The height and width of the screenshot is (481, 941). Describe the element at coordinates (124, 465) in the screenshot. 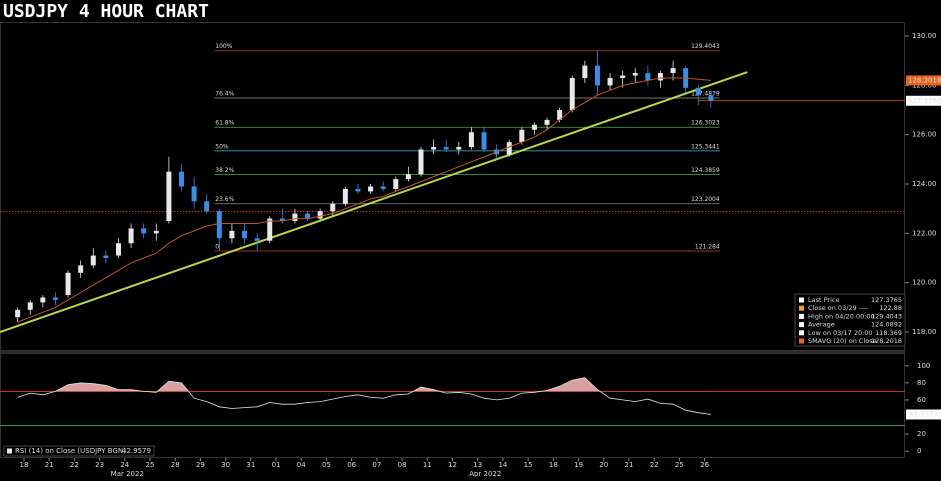

I see `x-tick-label: 24` at that location.